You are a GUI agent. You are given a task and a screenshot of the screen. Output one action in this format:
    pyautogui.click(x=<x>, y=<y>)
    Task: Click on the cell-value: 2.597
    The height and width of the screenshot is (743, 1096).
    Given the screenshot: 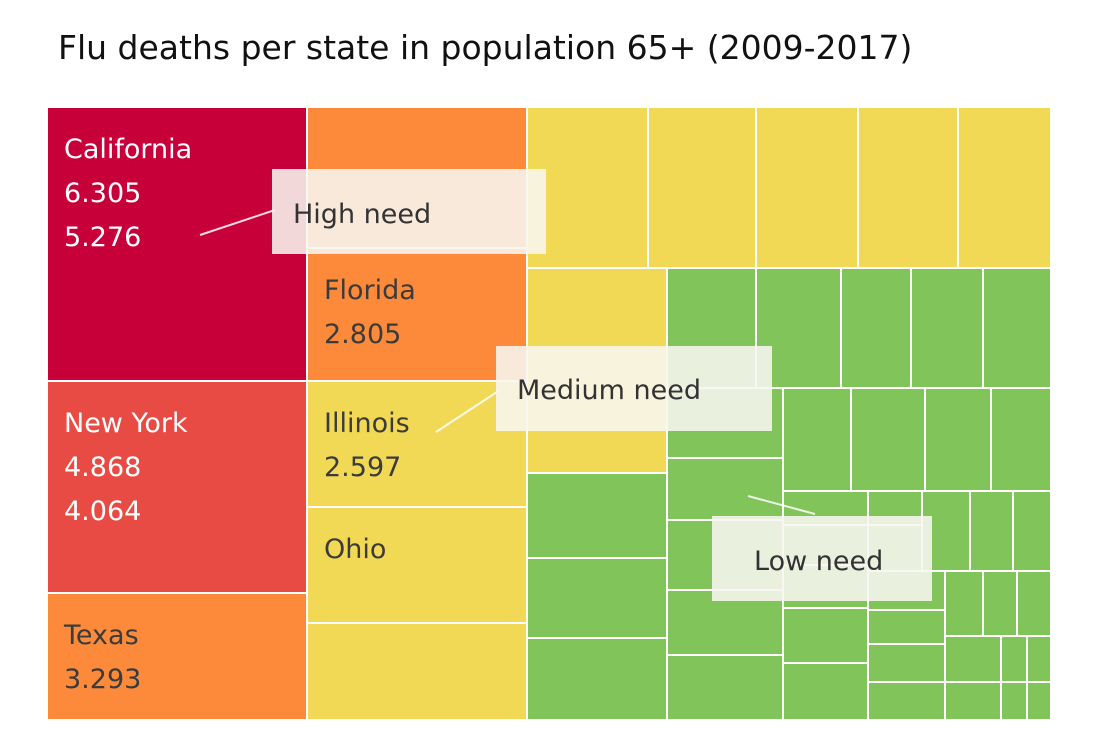 What is the action you would take?
    pyautogui.click(x=362, y=467)
    